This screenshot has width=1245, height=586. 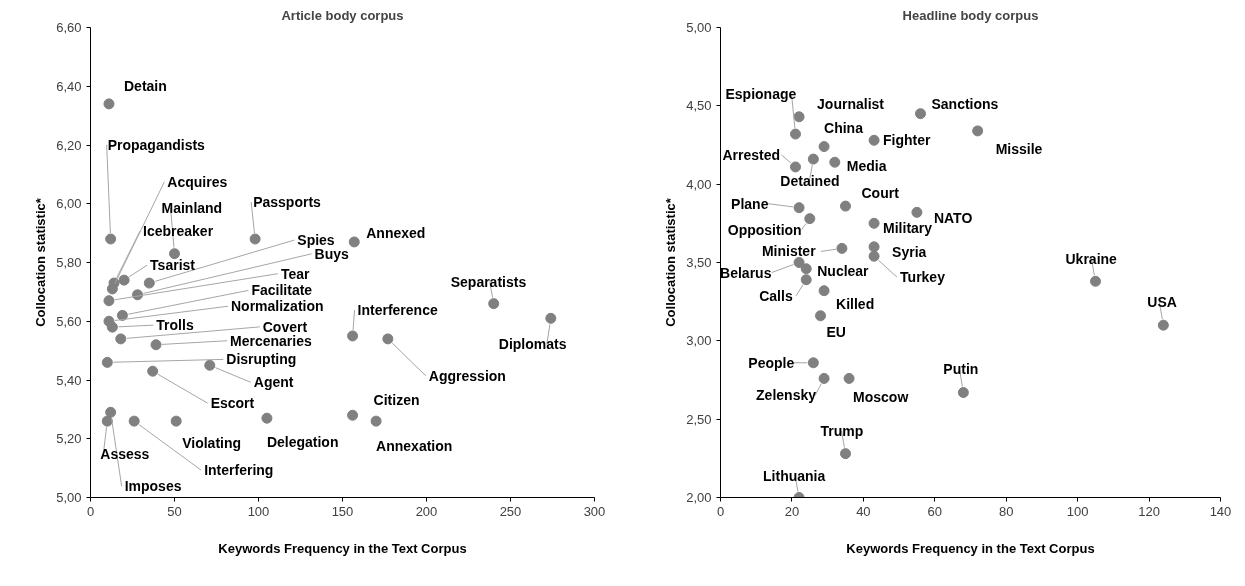 What do you see at coordinates (192, 207) in the screenshot?
I see `annotation: Mainland` at bounding box center [192, 207].